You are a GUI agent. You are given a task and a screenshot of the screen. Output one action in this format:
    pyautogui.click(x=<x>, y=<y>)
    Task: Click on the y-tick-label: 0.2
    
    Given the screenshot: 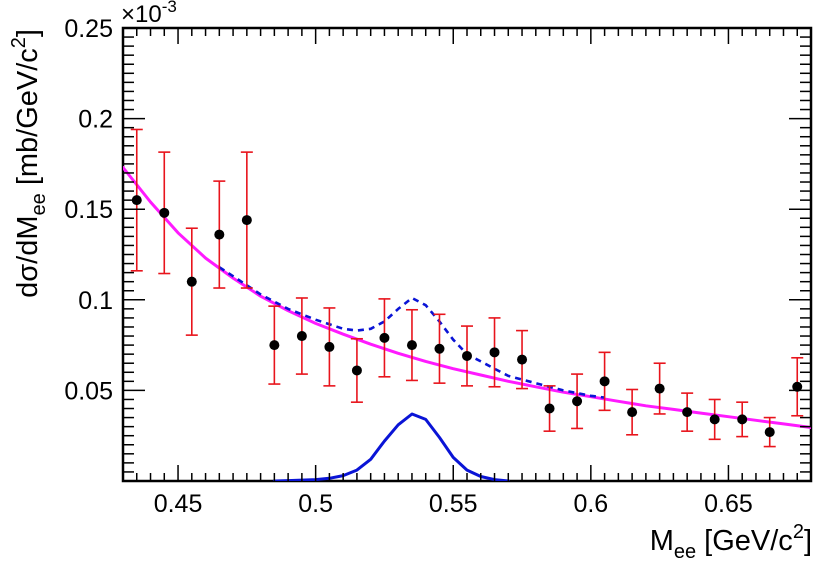 What is the action you would take?
    pyautogui.click(x=95, y=120)
    